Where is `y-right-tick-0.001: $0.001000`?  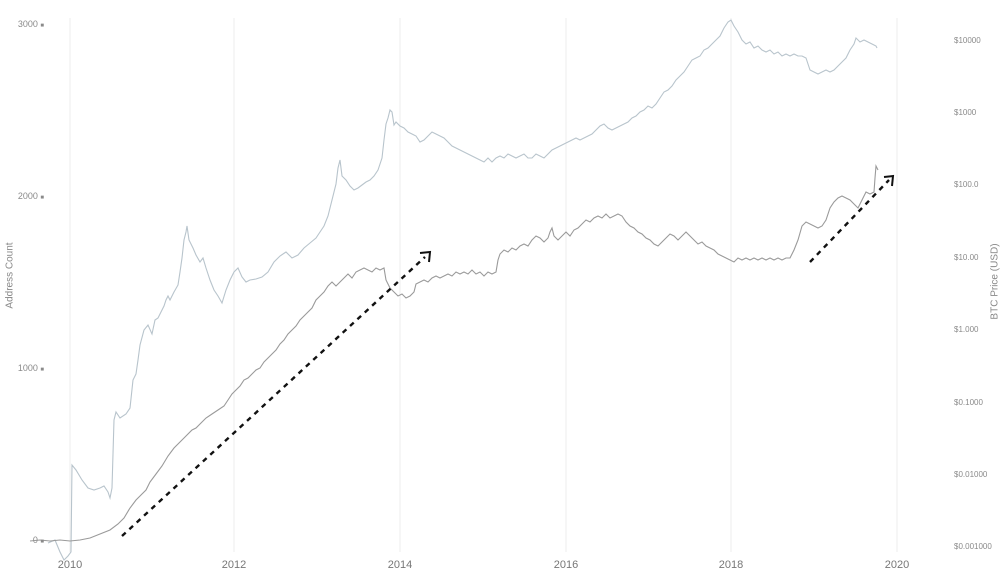
y-right-tick-0.001: $0.001000 is located at coordinates (973, 546).